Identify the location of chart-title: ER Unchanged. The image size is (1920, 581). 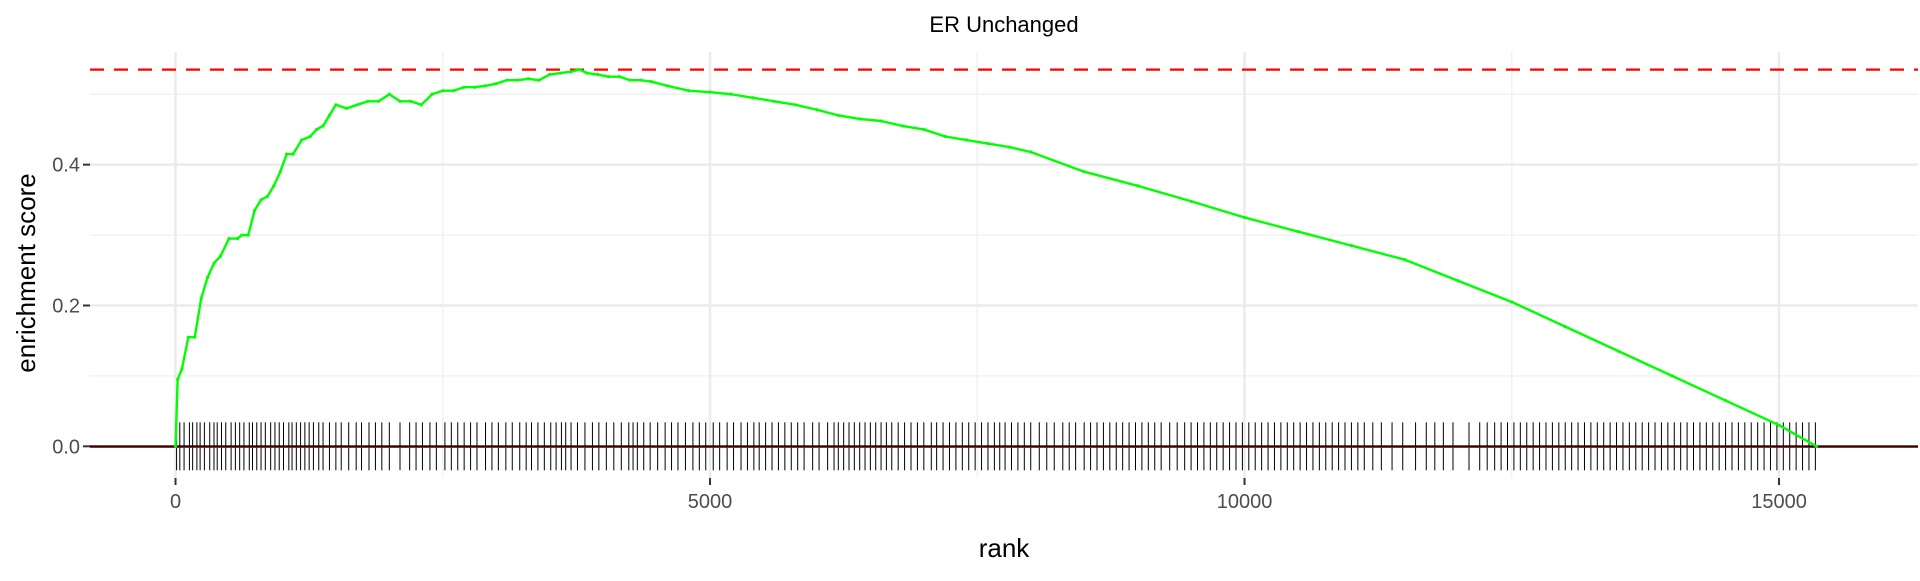
(1003, 24).